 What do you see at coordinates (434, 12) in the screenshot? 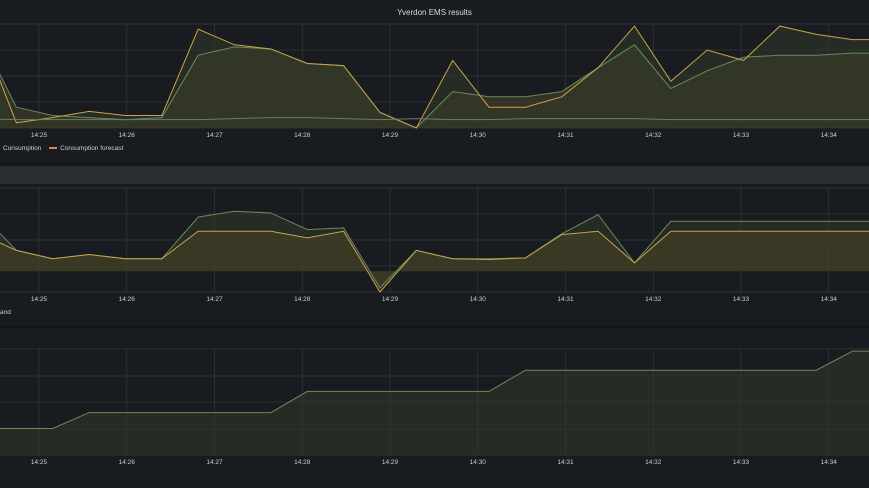
I see `panel-title: Yverdon EMS results` at bounding box center [434, 12].